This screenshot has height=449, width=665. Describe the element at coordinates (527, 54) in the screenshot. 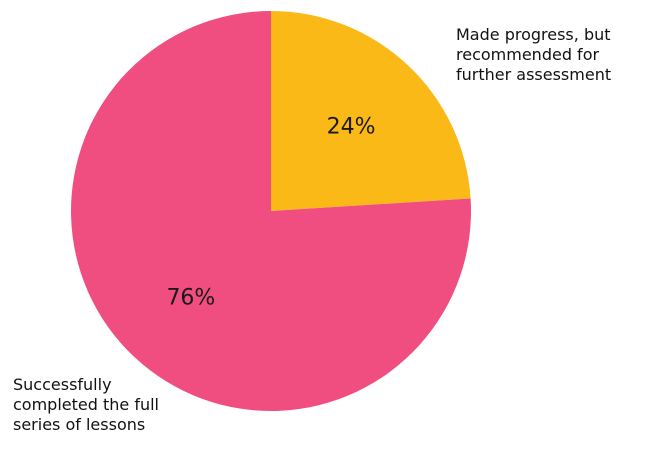

I see `callout-progress-line-2: recommended for` at that location.